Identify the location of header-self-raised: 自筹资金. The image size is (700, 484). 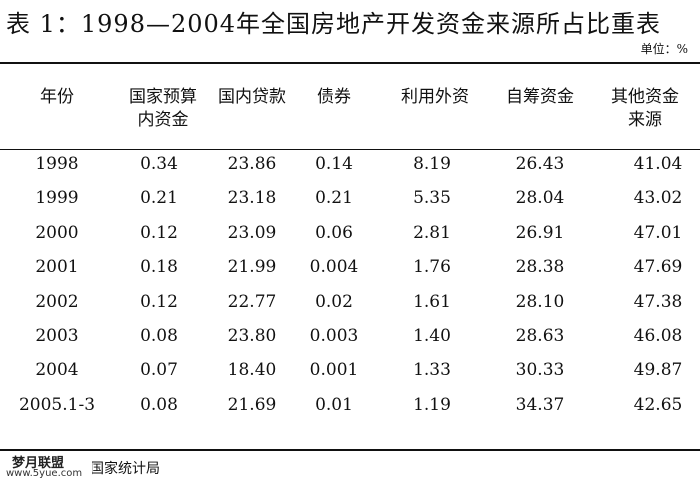
(540, 97).